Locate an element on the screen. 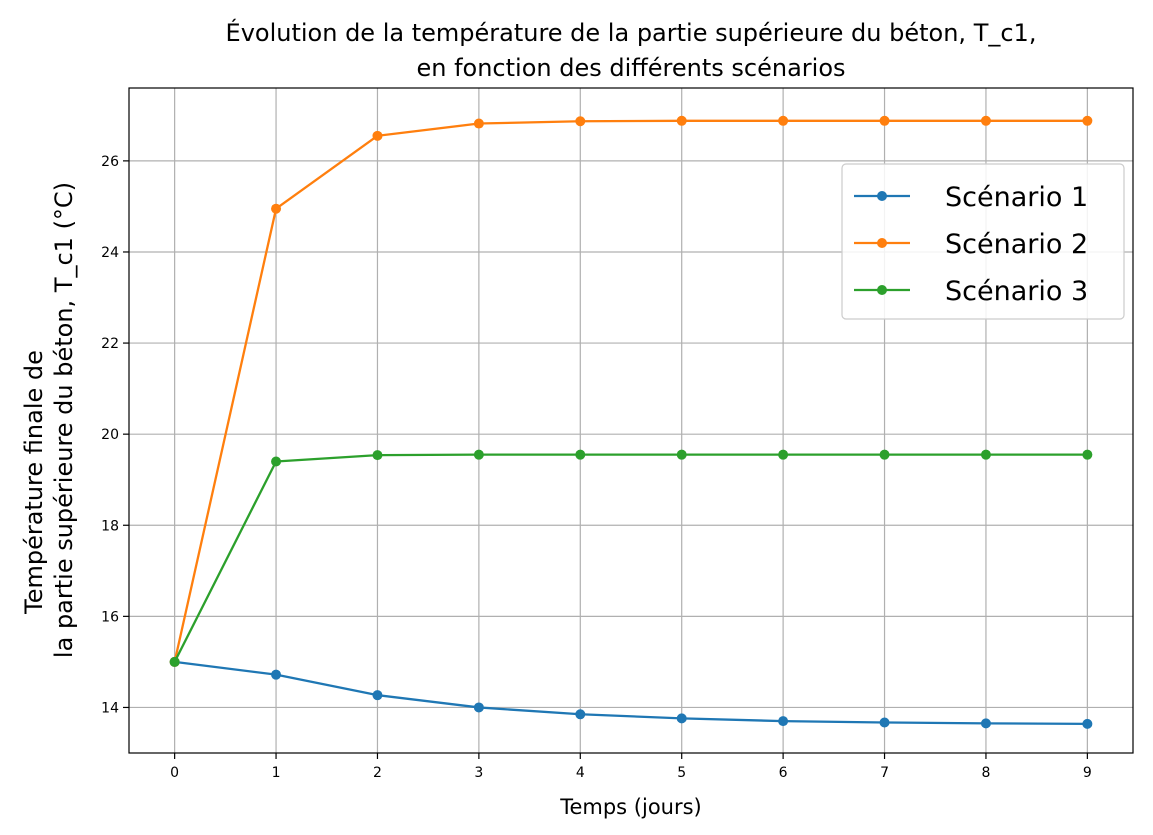  x-tick-label: 4 is located at coordinates (580, 773).